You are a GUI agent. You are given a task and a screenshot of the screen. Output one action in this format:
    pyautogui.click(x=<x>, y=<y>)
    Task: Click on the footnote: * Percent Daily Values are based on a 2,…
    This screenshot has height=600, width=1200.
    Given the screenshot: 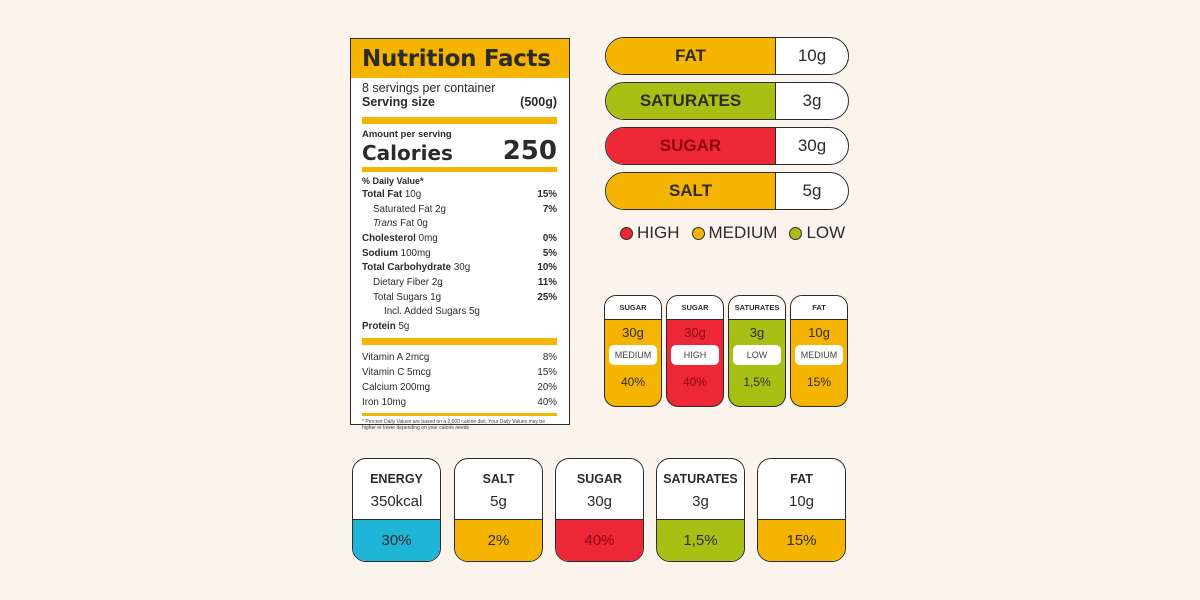 What is the action you would take?
    pyautogui.click(x=453, y=424)
    